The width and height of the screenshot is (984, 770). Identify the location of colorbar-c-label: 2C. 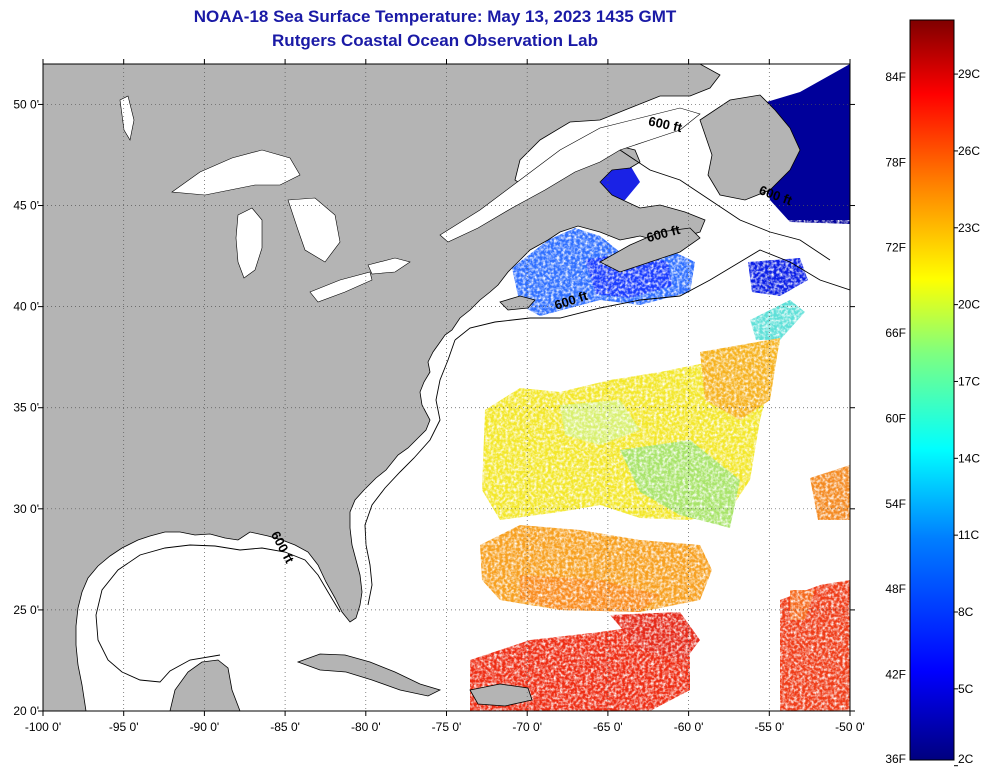
(966, 759).